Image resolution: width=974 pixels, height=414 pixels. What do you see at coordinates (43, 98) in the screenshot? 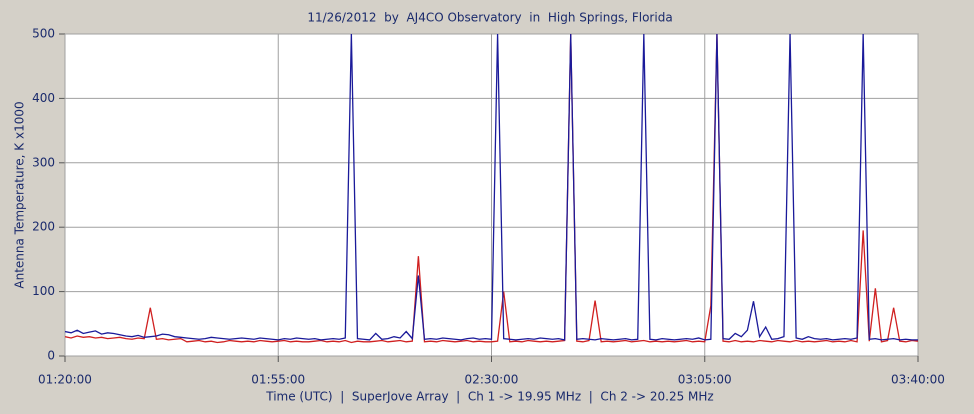
I see `y-tick-label: 400` at bounding box center [43, 98].